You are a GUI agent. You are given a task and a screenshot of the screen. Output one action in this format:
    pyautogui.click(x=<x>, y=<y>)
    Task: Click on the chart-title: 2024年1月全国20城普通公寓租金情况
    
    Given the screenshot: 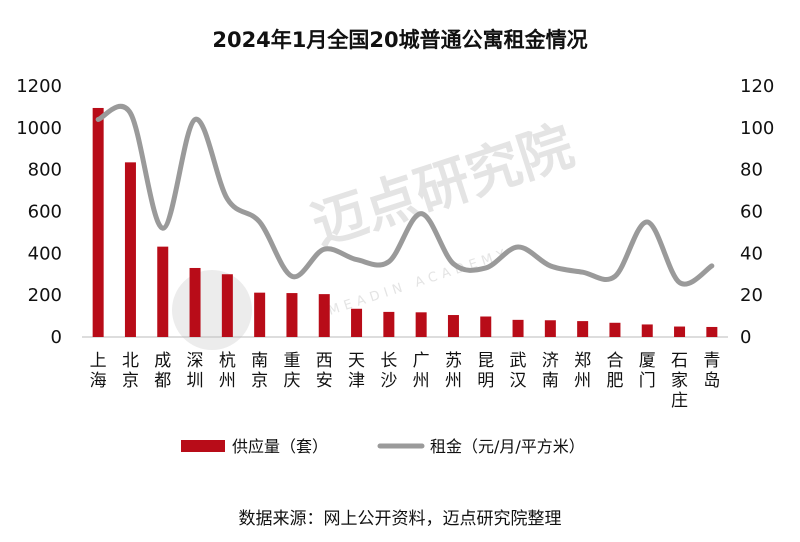 What is the action you would take?
    pyautogui.click(x=399, y=40)
    